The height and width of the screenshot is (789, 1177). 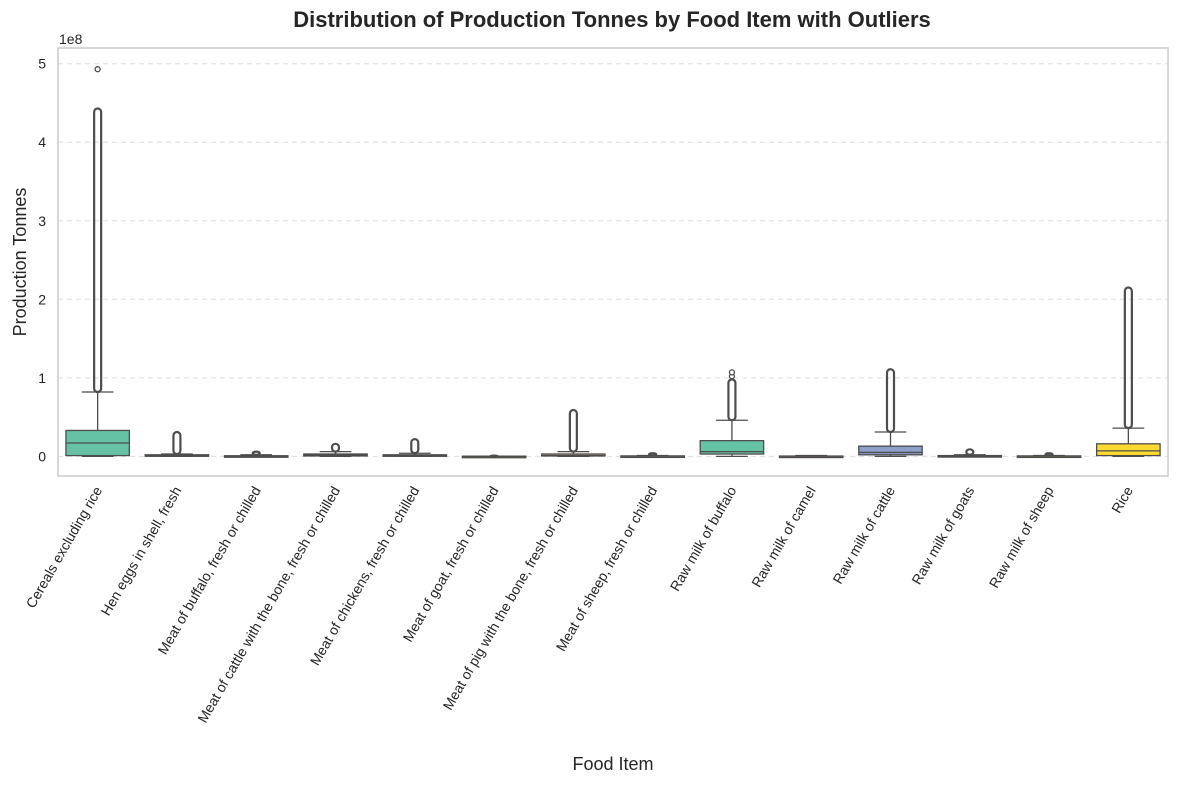 What do you see at coordinates (42, 378) in the screenshot?
I see `y-tick-label: 1` at bounding box center [42, 378].